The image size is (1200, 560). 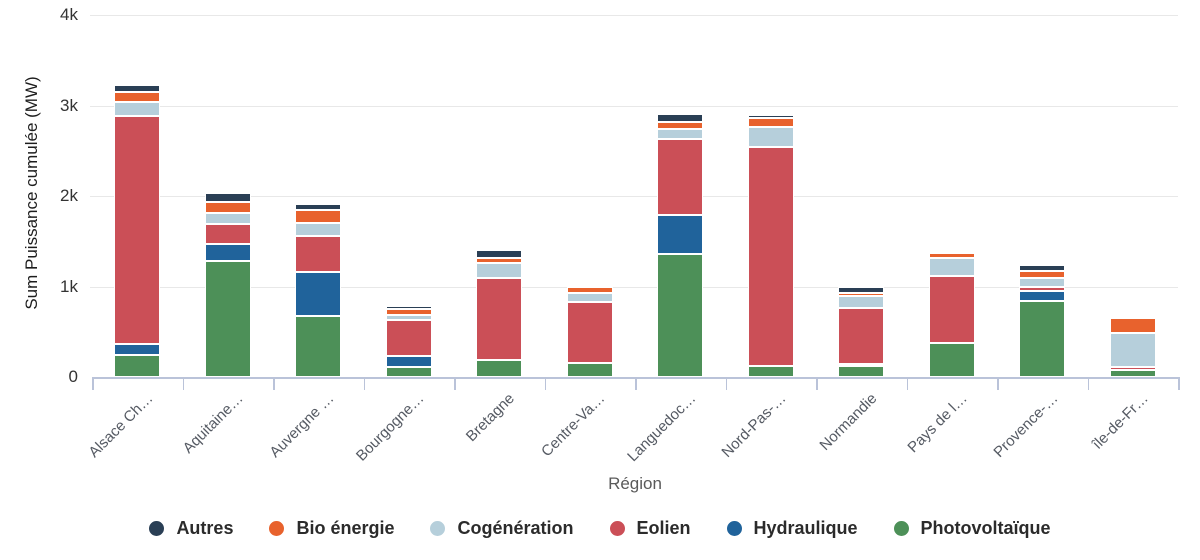 I want to click on legend-label: Eolien, so click(x=663, y=528).